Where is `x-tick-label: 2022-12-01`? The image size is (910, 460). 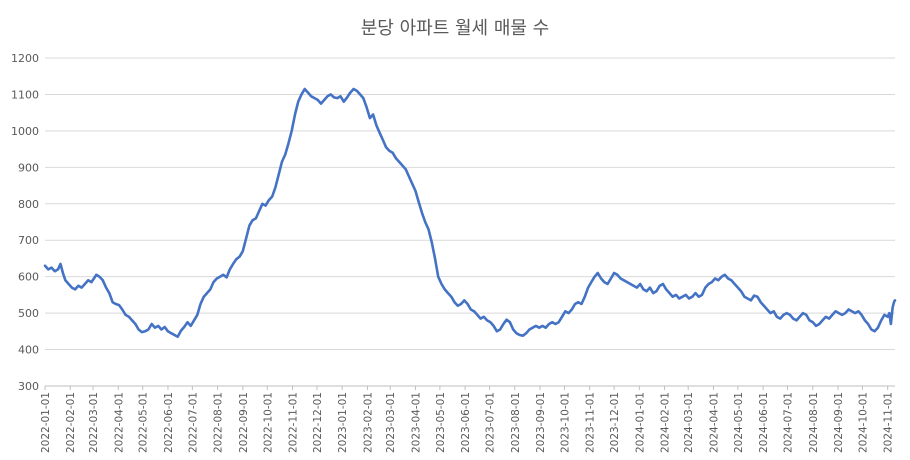 x-tick-label: 2022-12-01 is located at coordinates (318, 422).